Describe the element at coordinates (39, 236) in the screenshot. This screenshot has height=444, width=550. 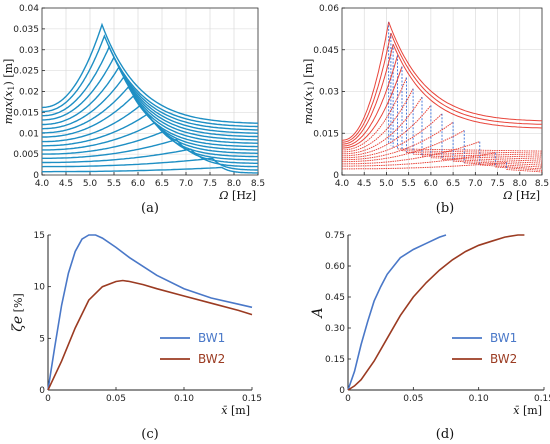
I see `y-tick-label: 15` at that location.